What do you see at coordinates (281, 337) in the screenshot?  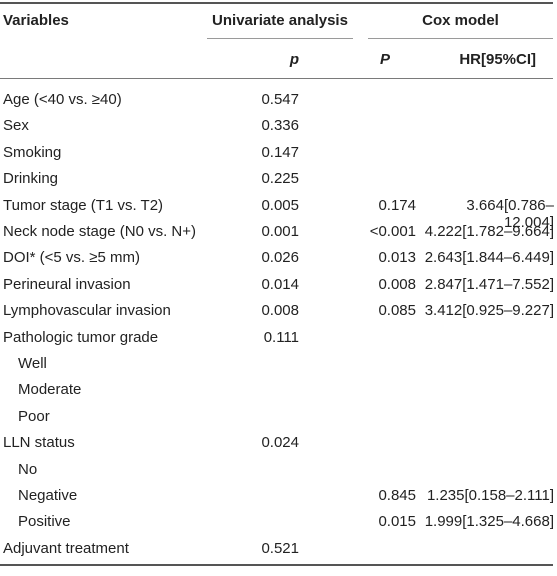 I see `univariate-p-value: 0.111` at bounding box center [281, 337].